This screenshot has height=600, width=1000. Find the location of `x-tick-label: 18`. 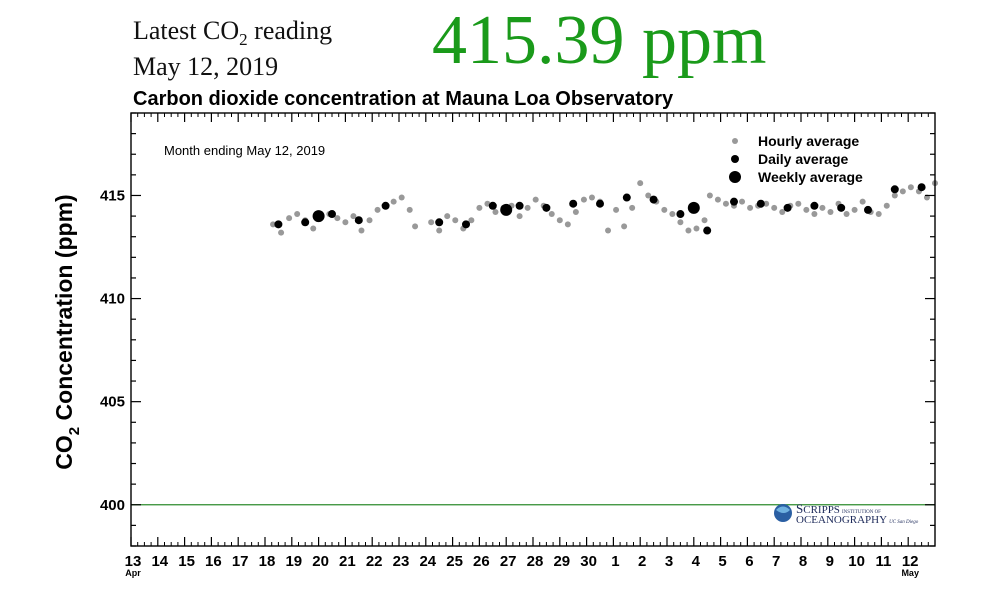

x-tick-label: 18 is located at coordinates (267, 561).